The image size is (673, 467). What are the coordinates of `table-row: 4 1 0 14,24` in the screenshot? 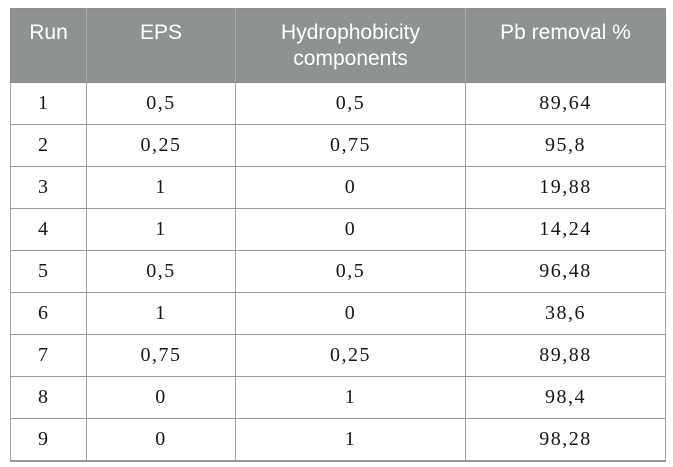 It's located at (338, 229).